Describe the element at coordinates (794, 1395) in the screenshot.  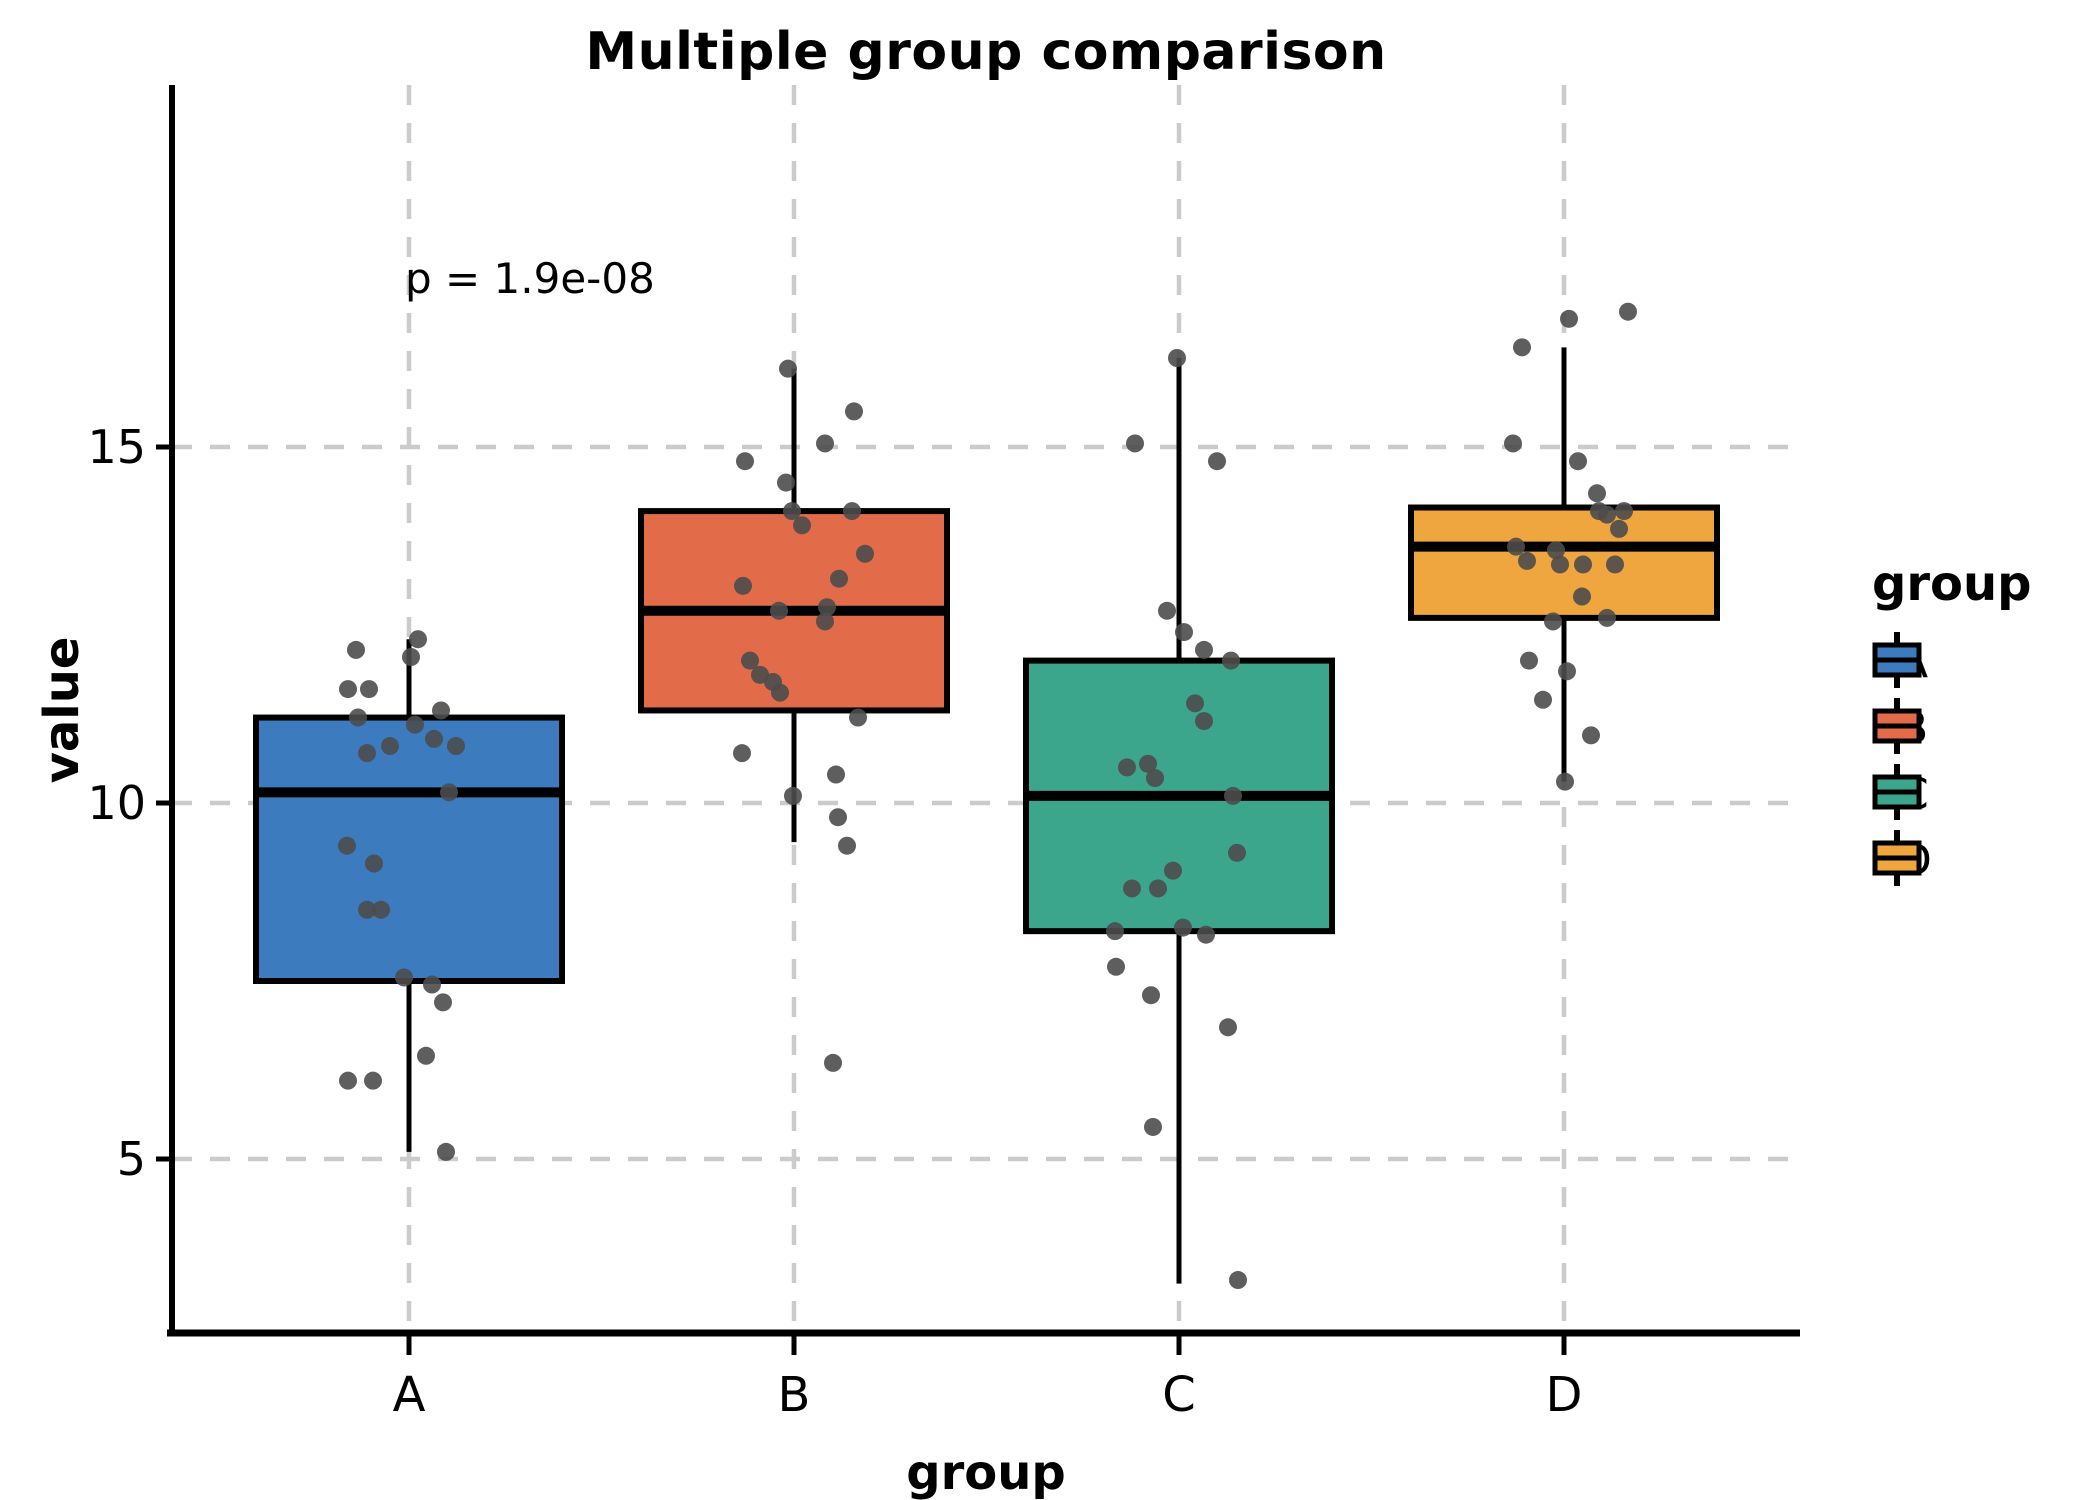
I see `x-tick-label: B` at that location.